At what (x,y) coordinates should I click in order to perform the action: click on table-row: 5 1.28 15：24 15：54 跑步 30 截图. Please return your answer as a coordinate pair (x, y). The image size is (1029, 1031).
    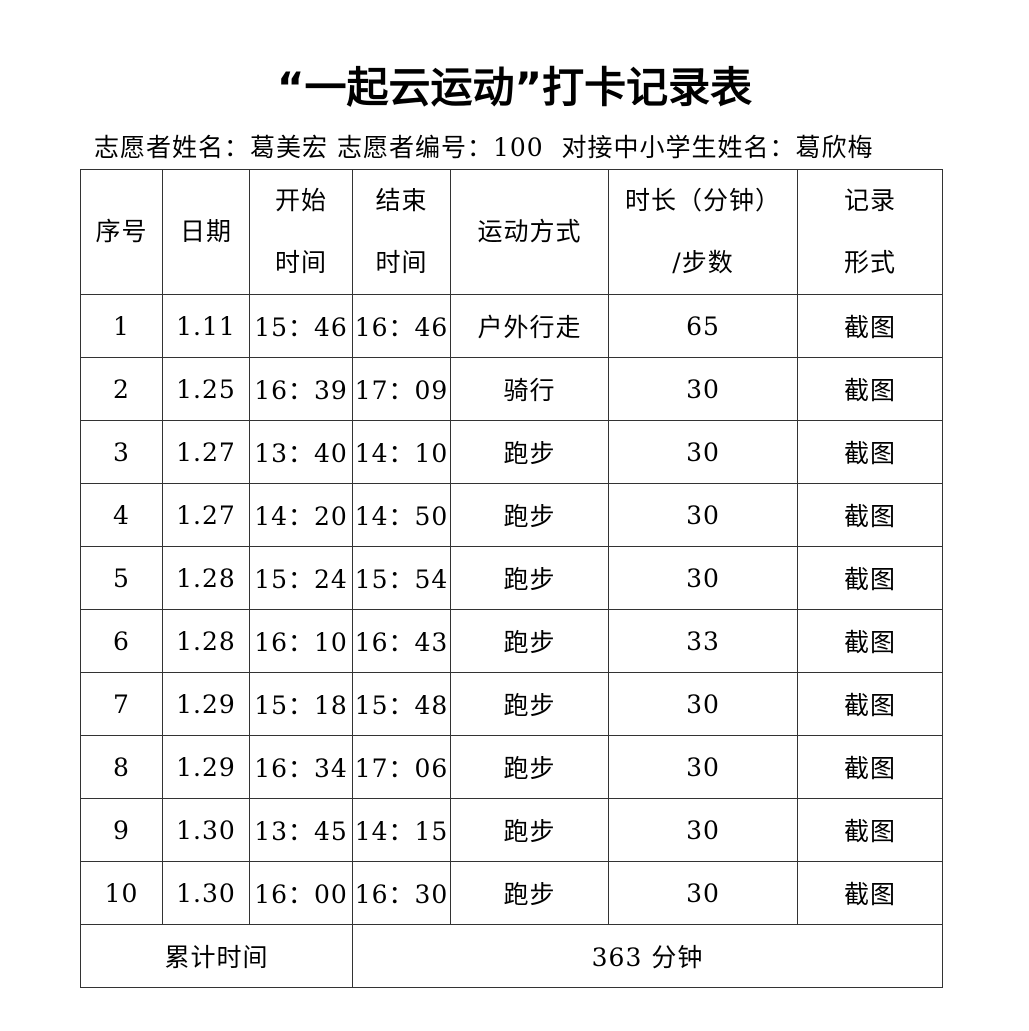
    Looking at the image, I should click on (511, 578).